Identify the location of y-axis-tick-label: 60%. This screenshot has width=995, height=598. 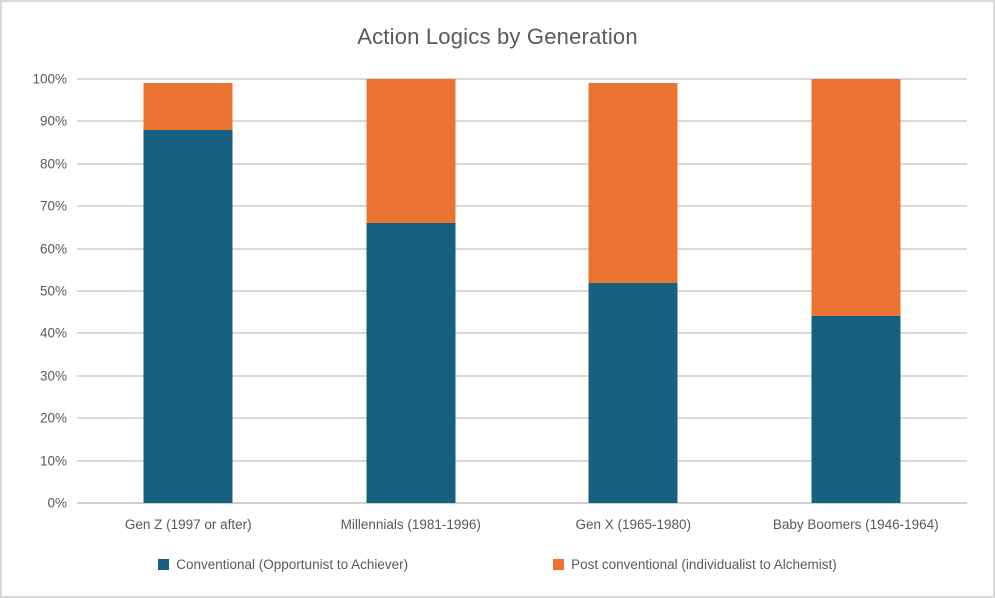
(53, 249).